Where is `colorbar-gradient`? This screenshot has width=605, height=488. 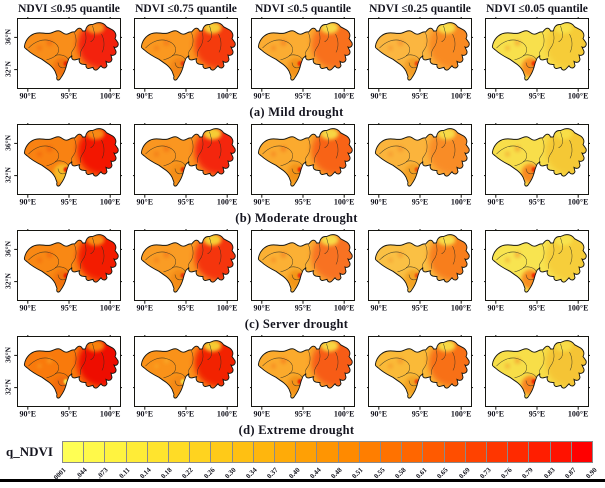 colorbar-gradient is located at coordinates (327, 452).